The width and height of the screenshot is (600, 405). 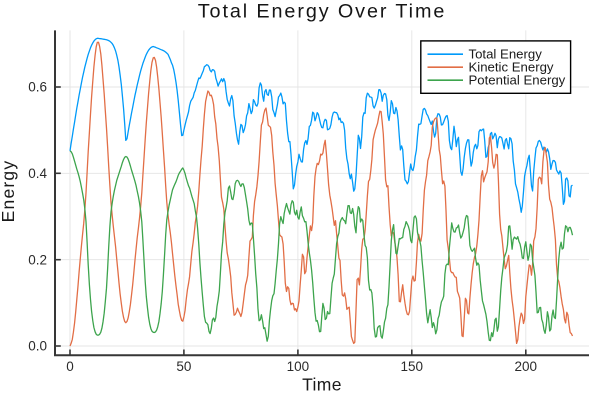 What do you see at coordinates (70, 366) in the screenshot?
I see `svg-text: 0` at bounding box center [70, 366].